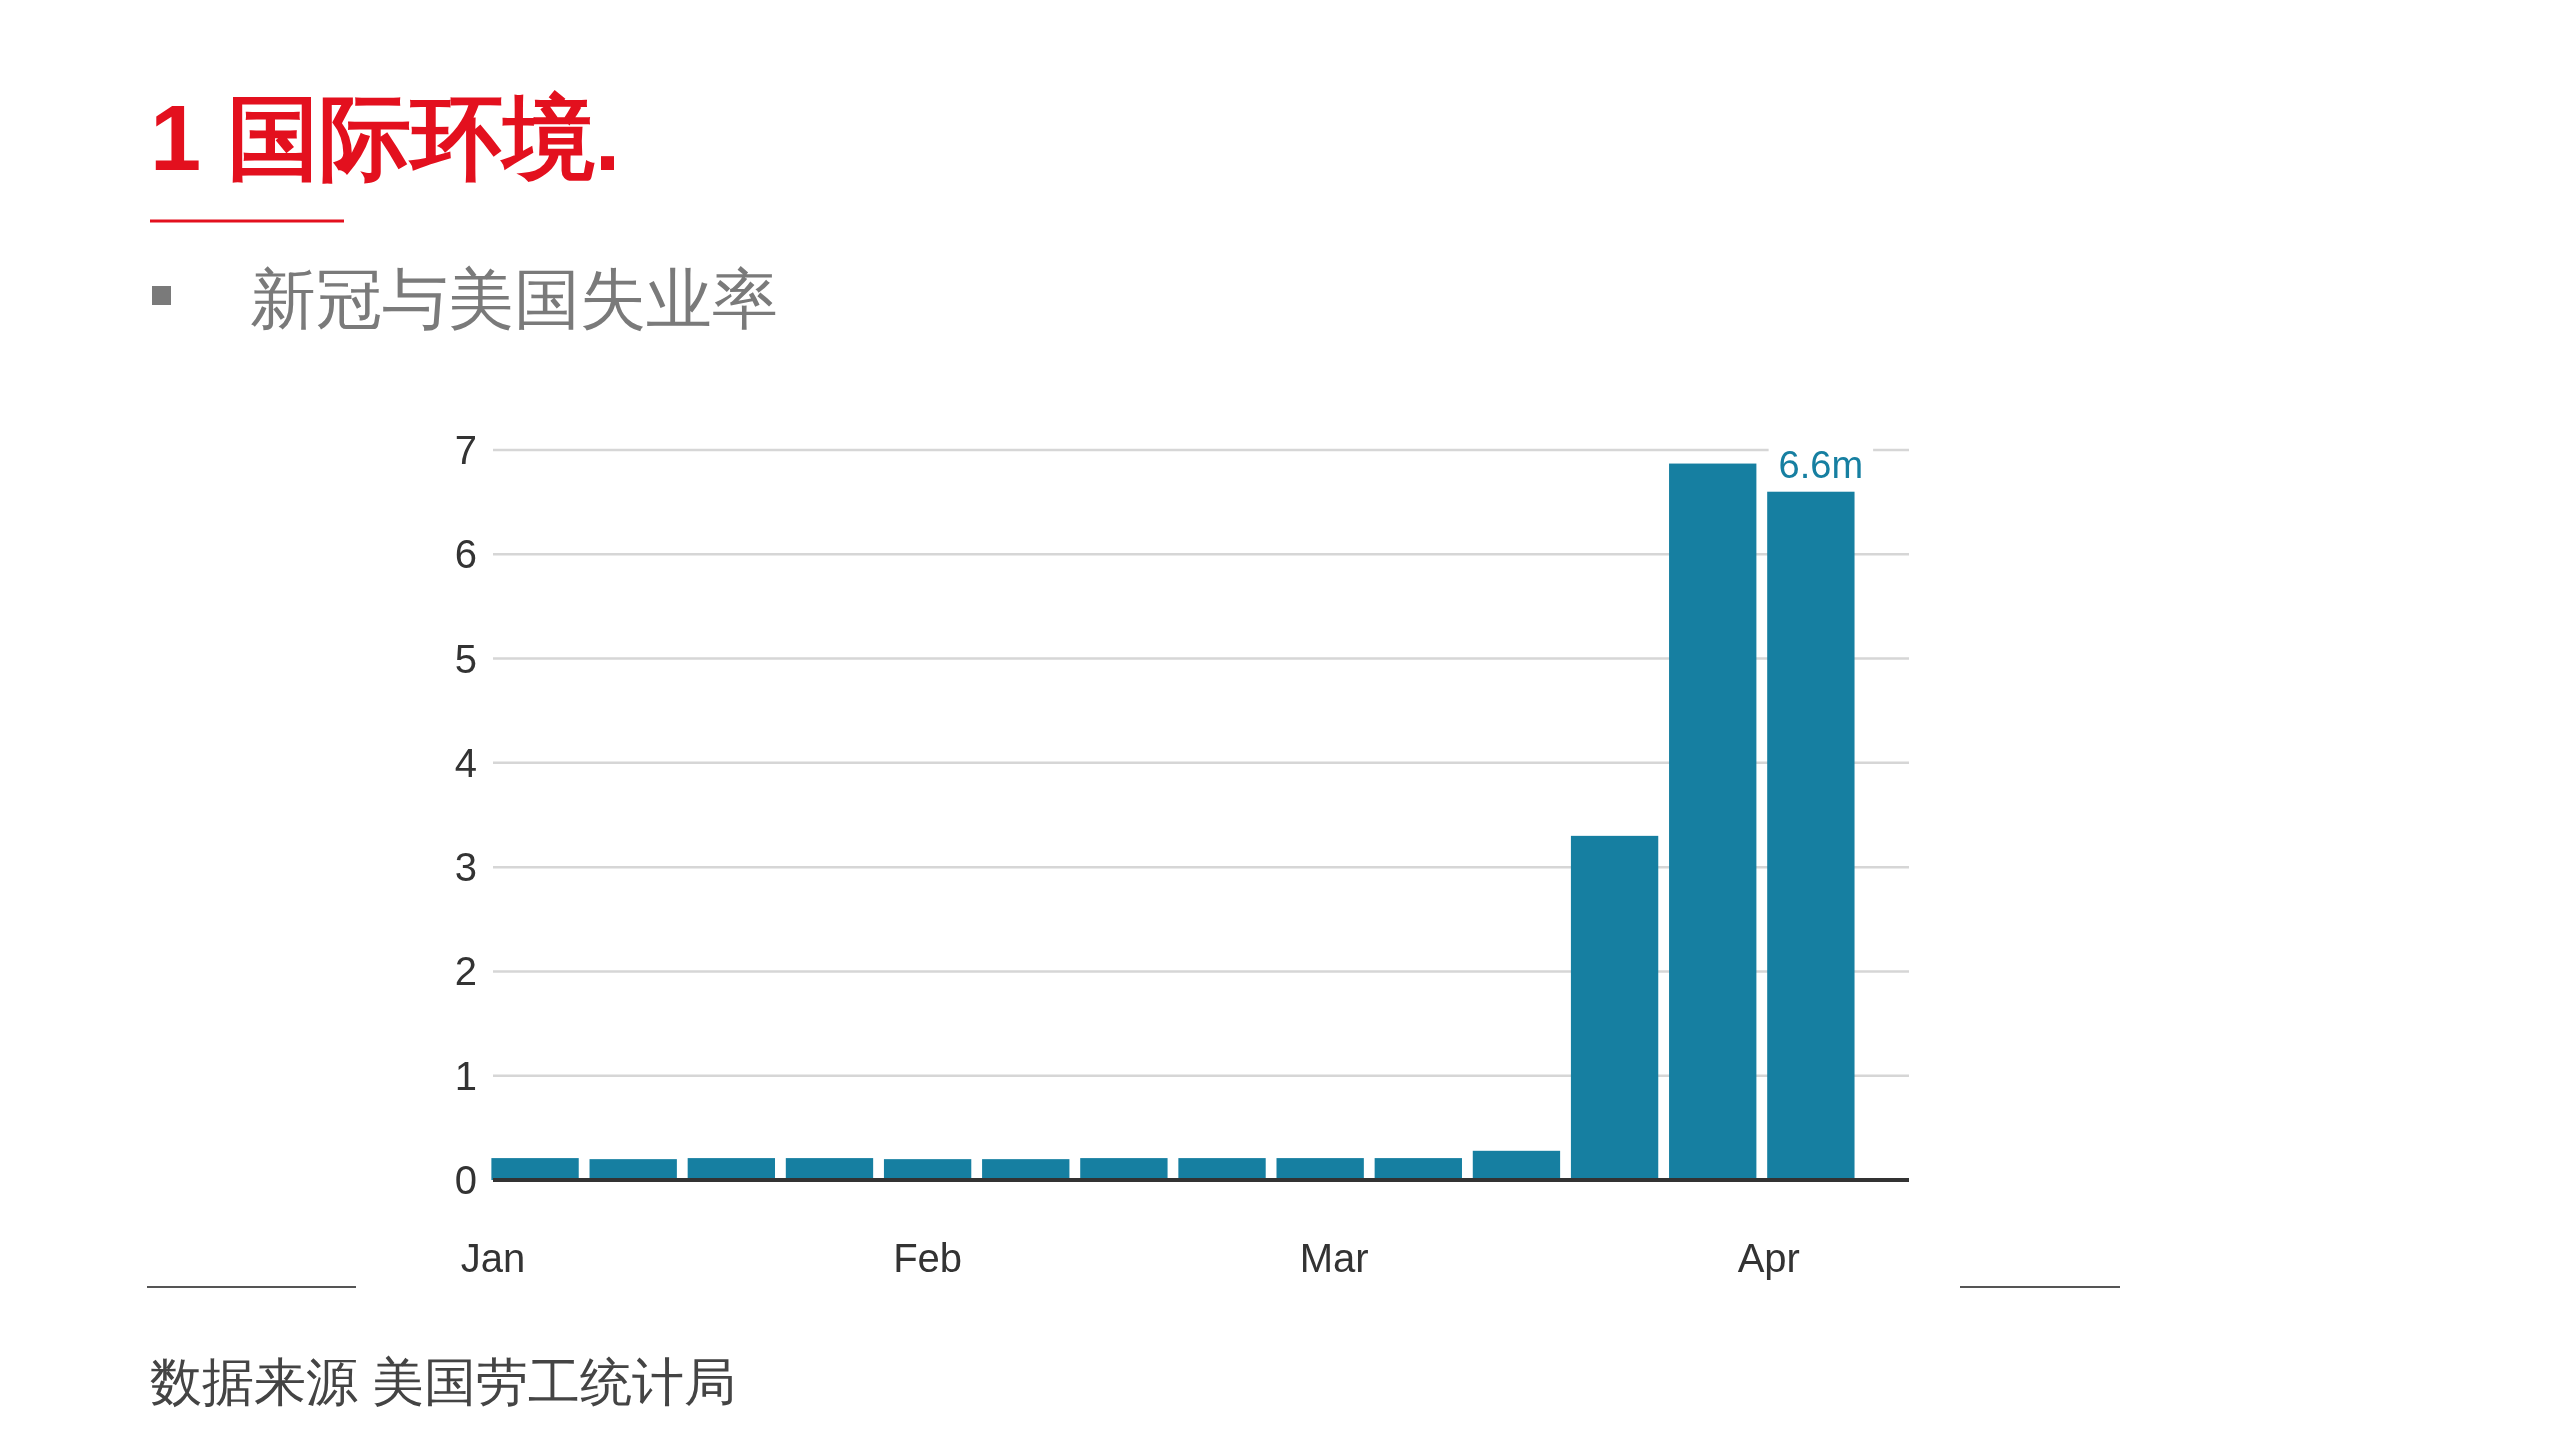  What do you see at coordinates (465, 658) in the screenshot?
I see `y-tick-label: 5` at bounding box center [465, 658].